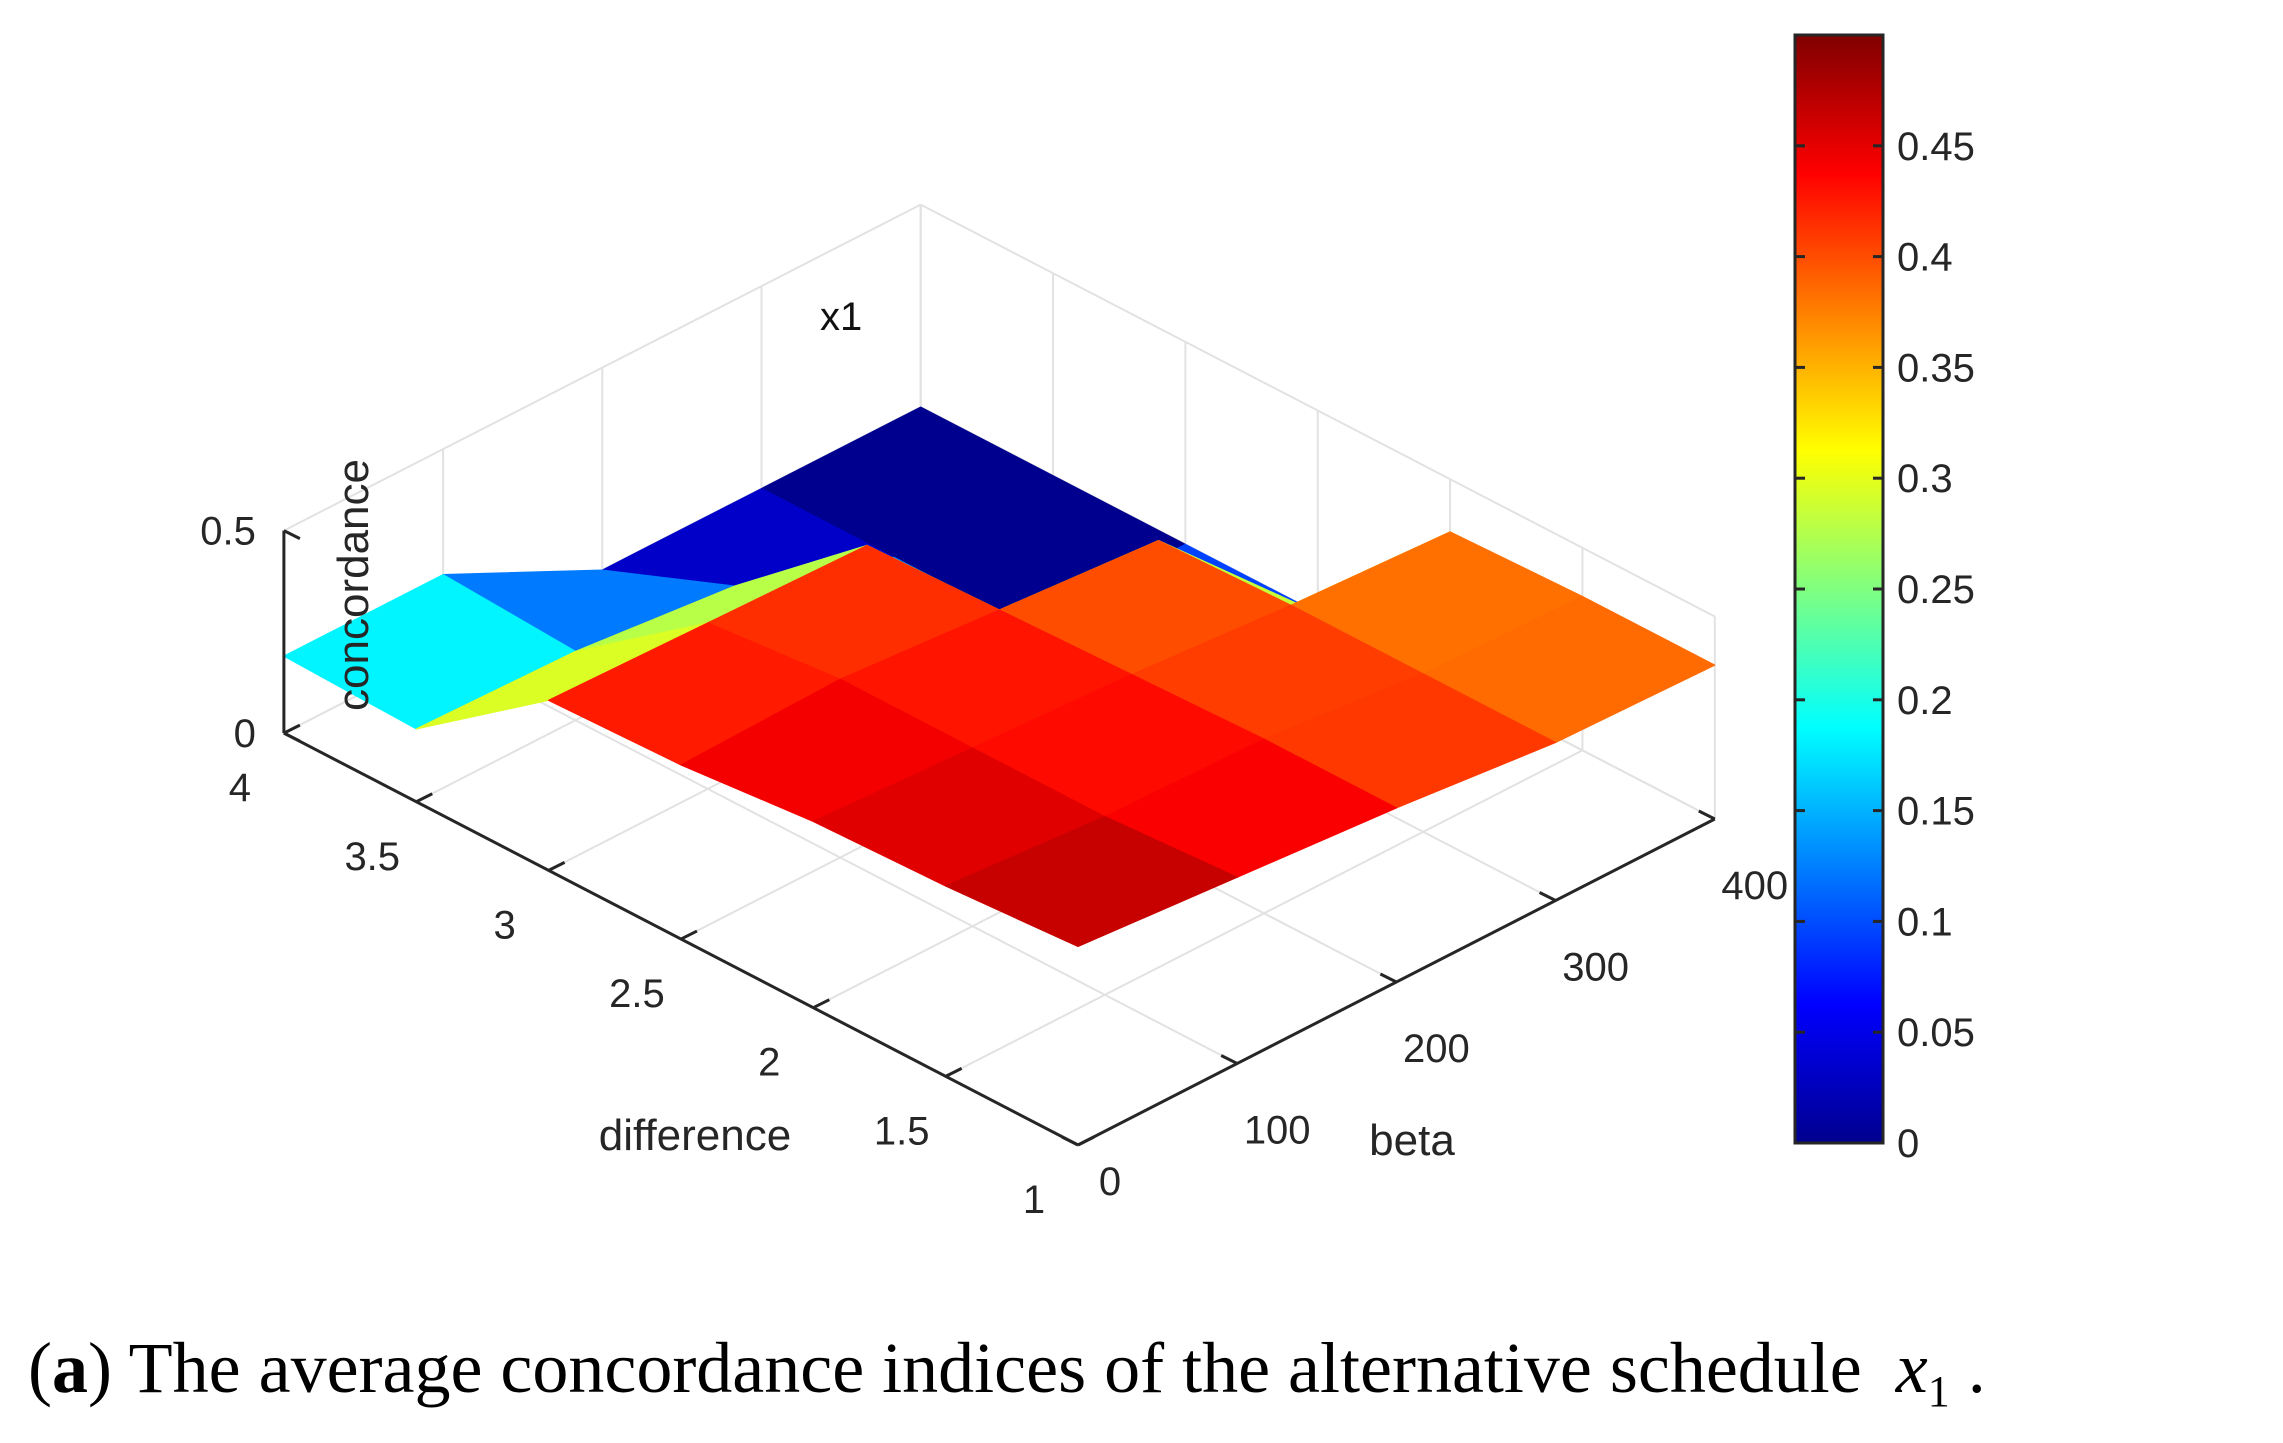  What do you see at coordinates (1936, 147) in the screenshot?
I see `colorbar-tick-label: 0.45` at bounding box center [1936, 147].